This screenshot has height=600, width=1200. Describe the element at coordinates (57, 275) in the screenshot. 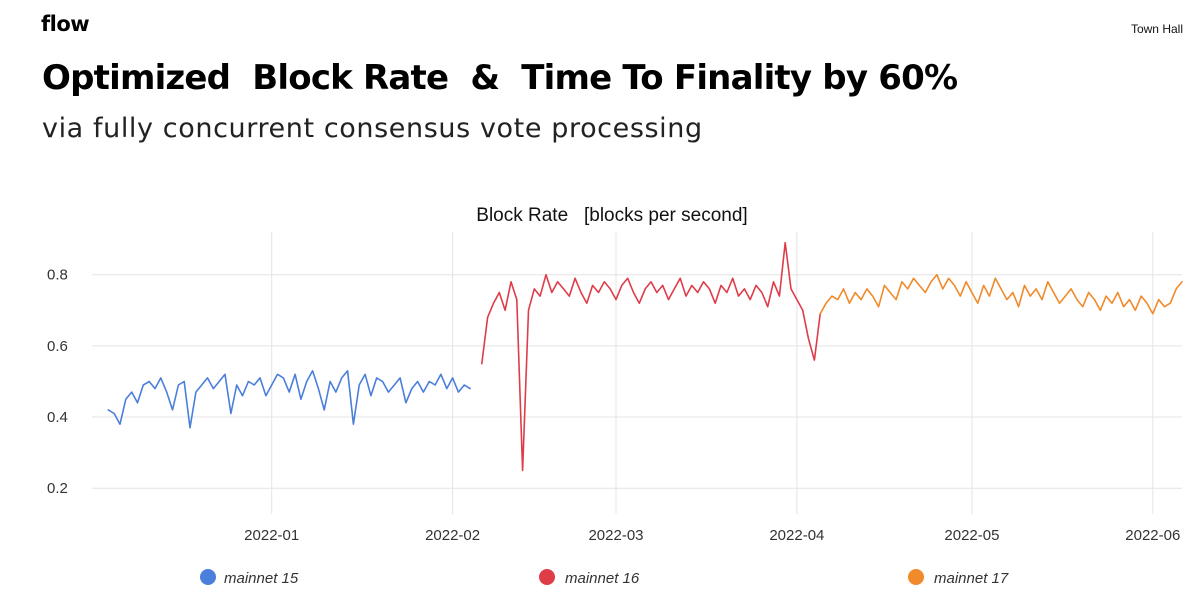

I see `y-tick-label: 0.8` at that location.